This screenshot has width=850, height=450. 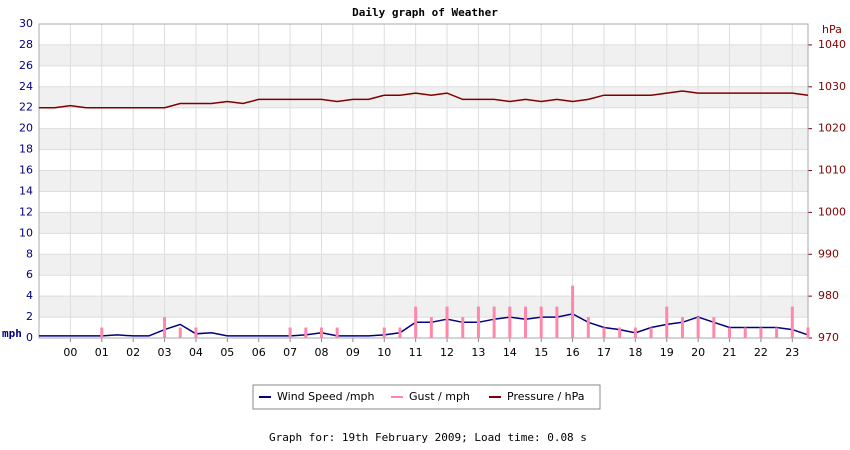 I want to click on y-tick-label: 28, so click(x=26, y=44).